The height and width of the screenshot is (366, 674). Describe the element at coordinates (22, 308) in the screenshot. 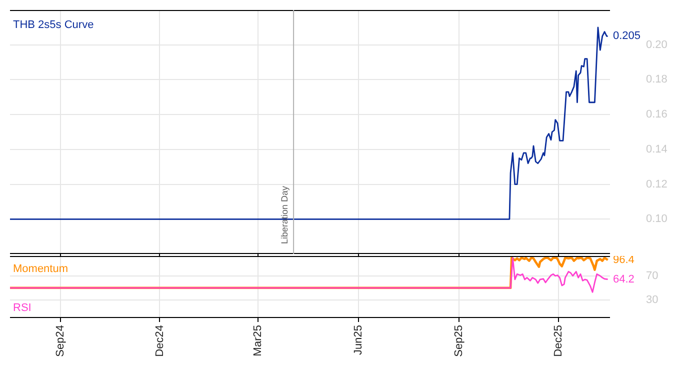

I see `series-label: RSI` at that location.